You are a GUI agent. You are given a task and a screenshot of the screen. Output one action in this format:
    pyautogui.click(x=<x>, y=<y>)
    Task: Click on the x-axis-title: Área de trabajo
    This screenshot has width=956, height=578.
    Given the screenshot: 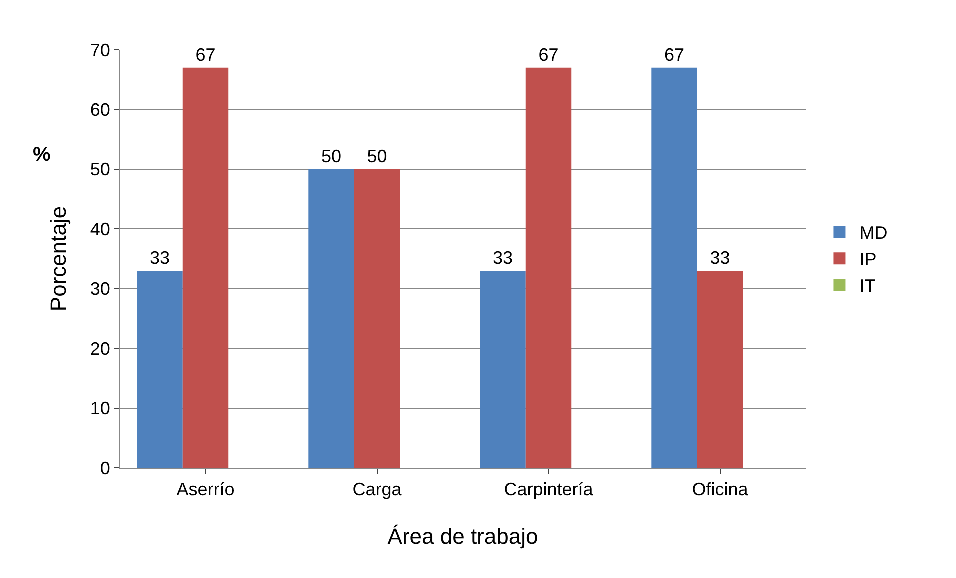 What is the action you would take?
    pyautogui.click(x=463, y=536)
    